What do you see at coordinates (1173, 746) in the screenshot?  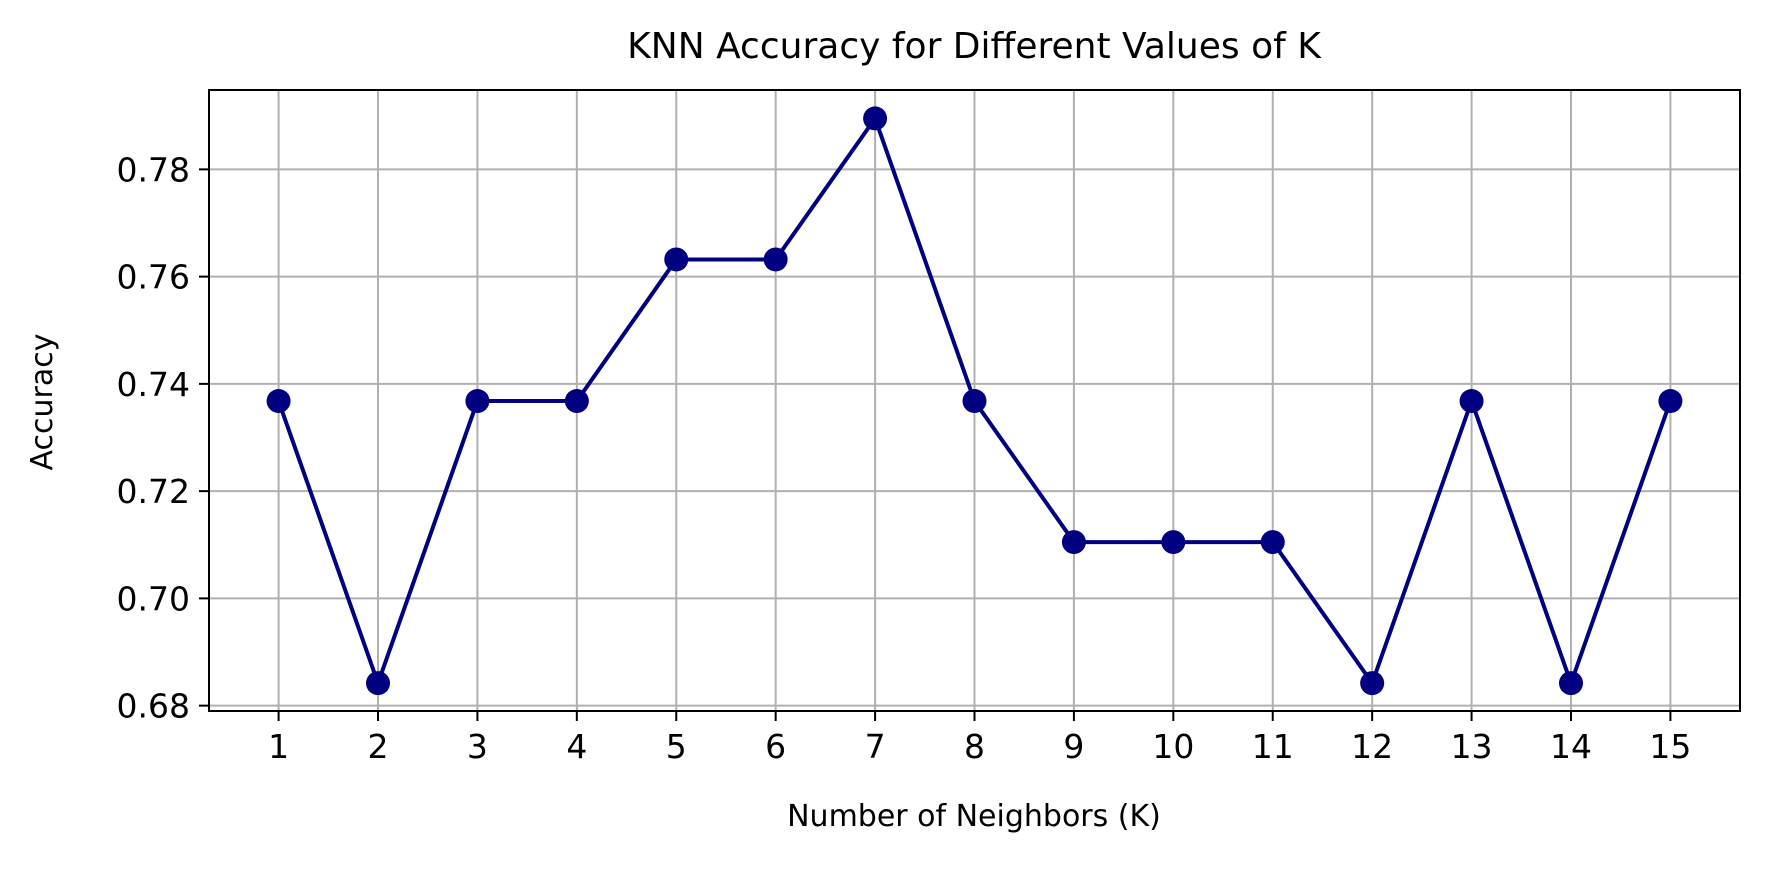 I see `x-tick-label: 10` at bounding box center [1173, 746].